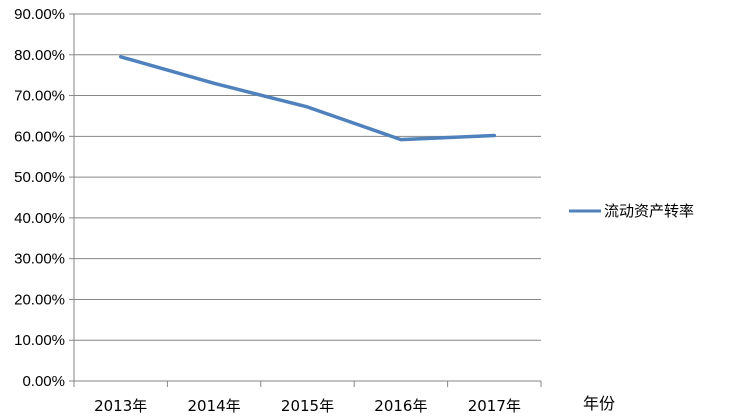 The width and height of the screenshot is (745, 417). I want to click on legend-label: 流动资产转率, so click(649, 211).